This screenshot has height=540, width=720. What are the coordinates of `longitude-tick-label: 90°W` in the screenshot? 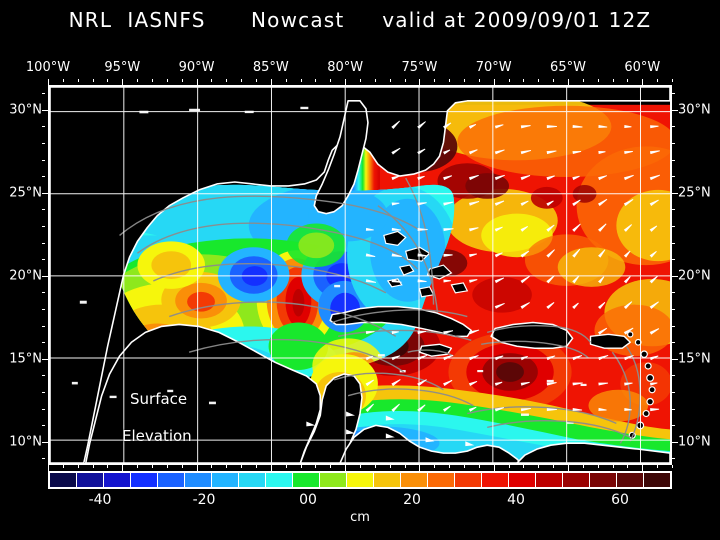 It's located at (196, 67).